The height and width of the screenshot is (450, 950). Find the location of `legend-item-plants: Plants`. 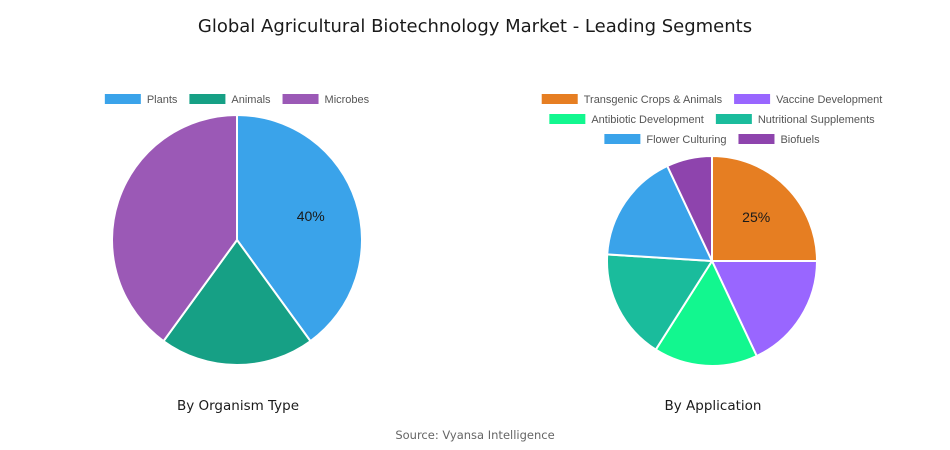

legend-item-plants: Plants is located at coordinates (141, 100).